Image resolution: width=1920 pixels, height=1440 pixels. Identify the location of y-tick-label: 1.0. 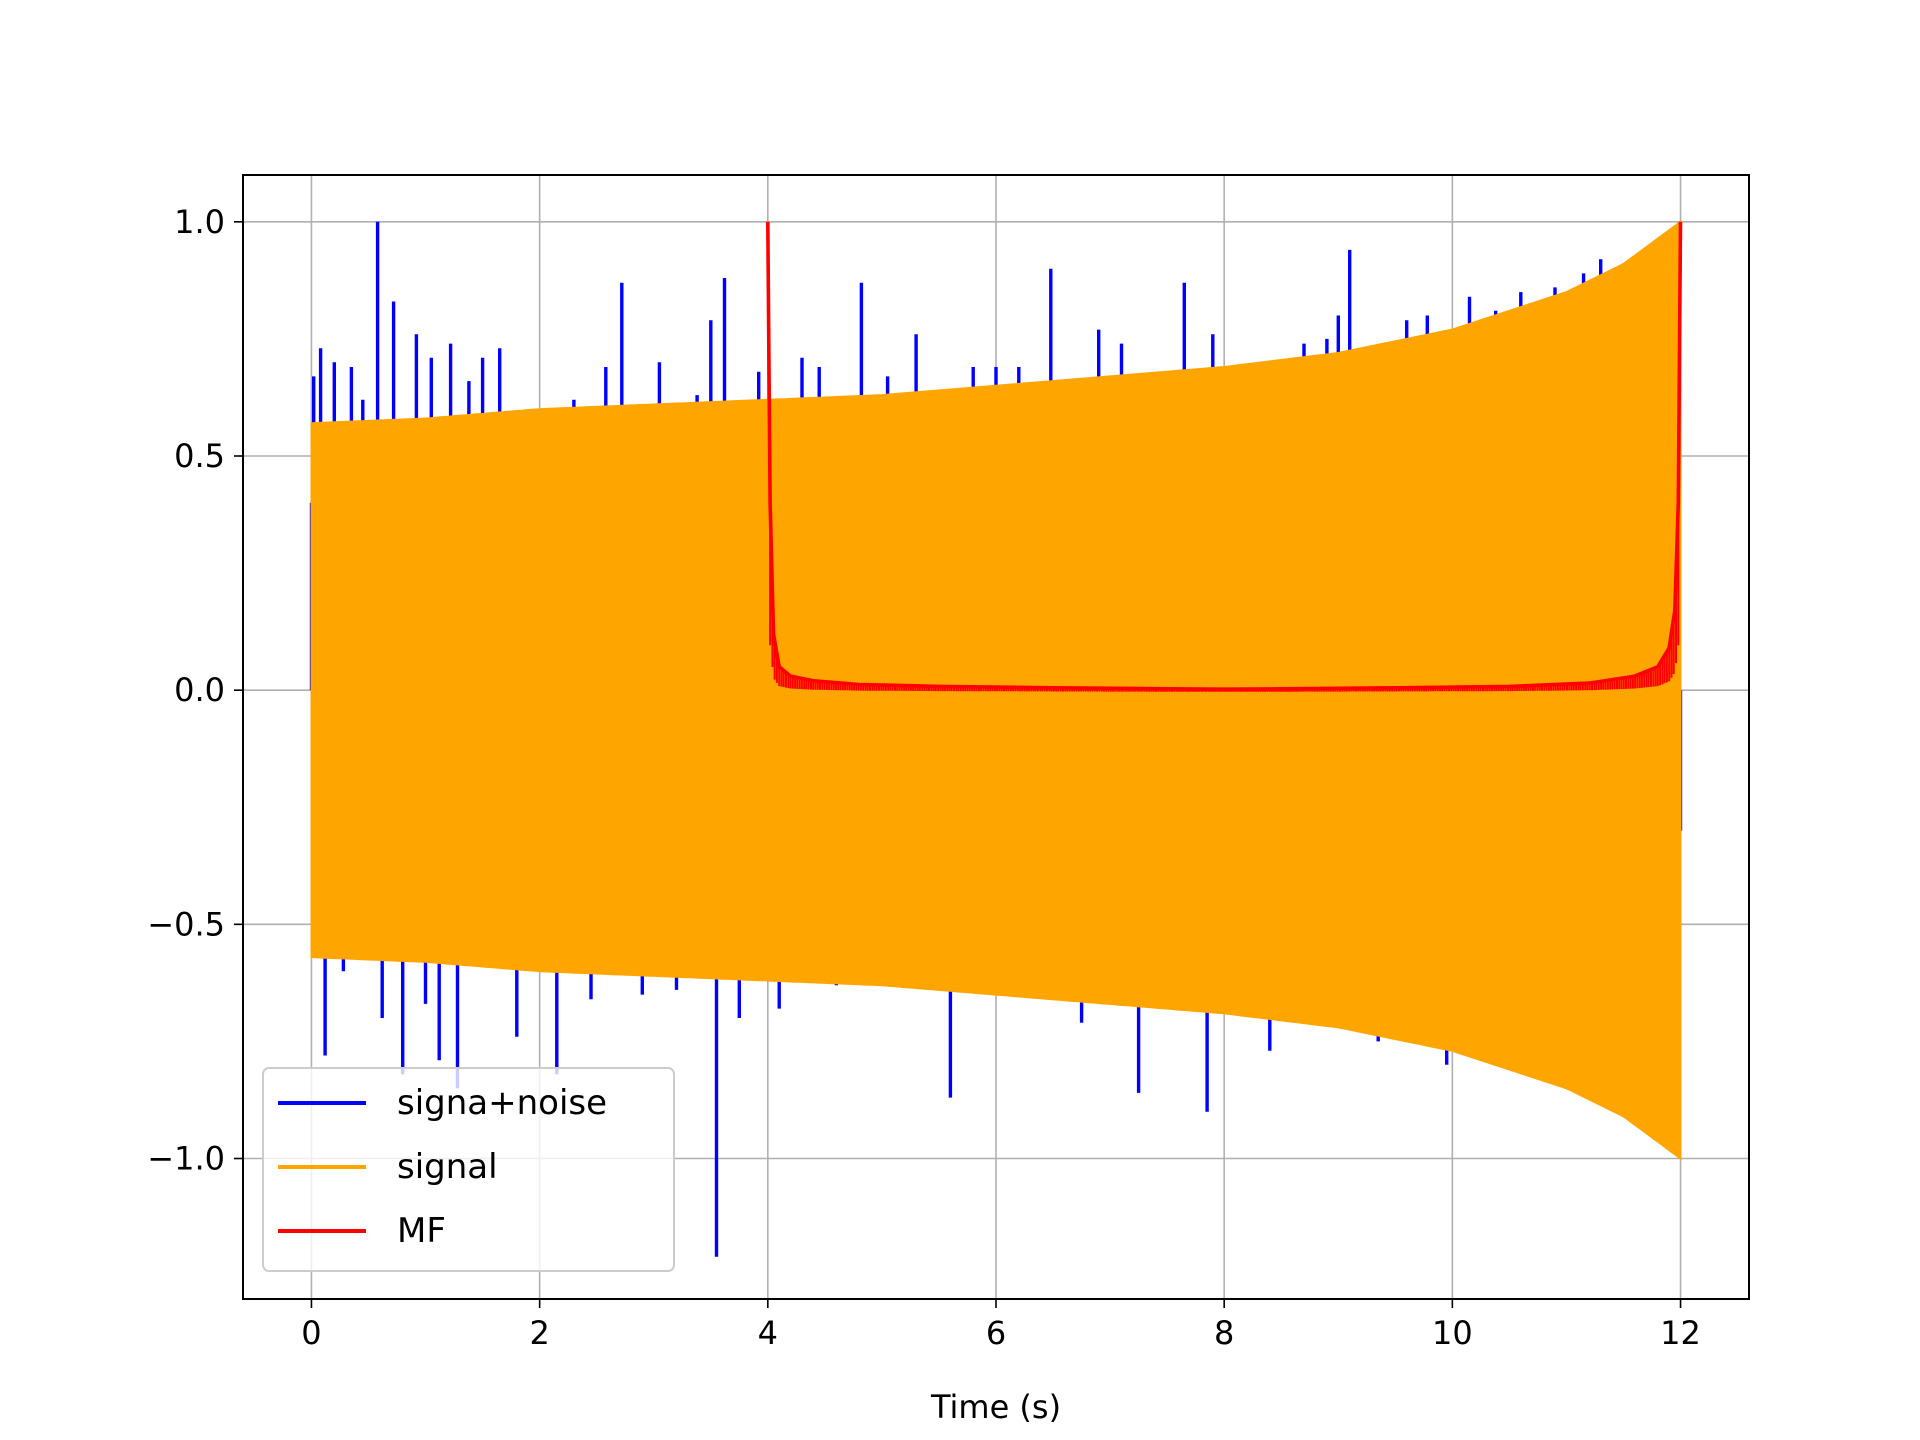
(199, 222).